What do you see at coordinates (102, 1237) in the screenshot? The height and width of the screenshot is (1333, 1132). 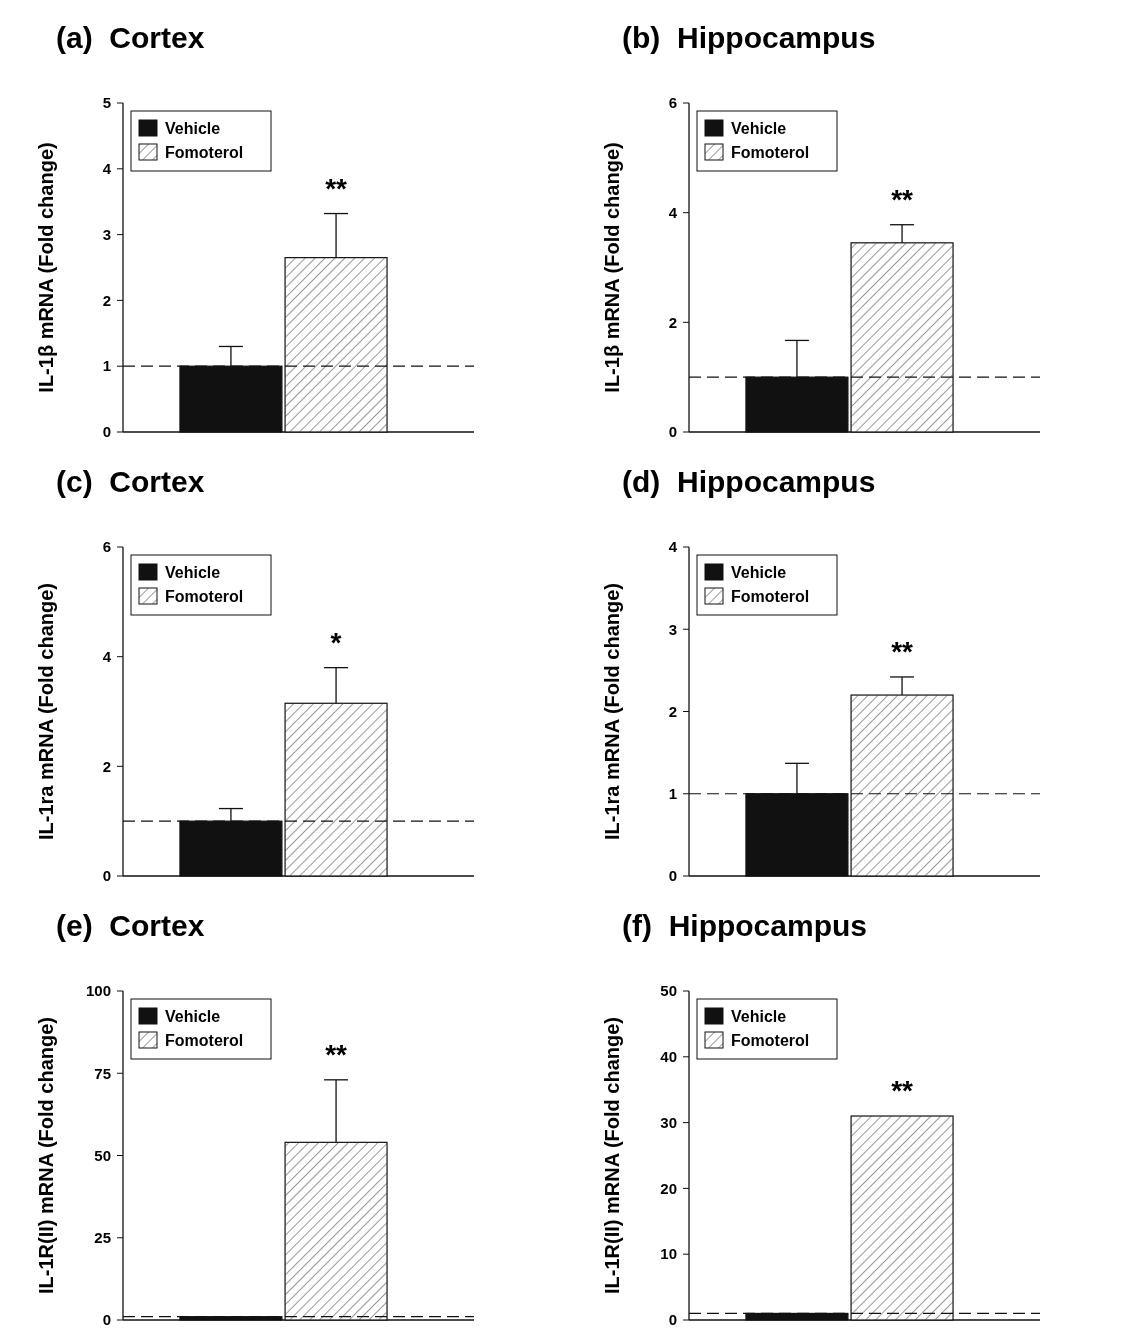 I see `y-tick-label: 25` at bounding box center [102, 1237].